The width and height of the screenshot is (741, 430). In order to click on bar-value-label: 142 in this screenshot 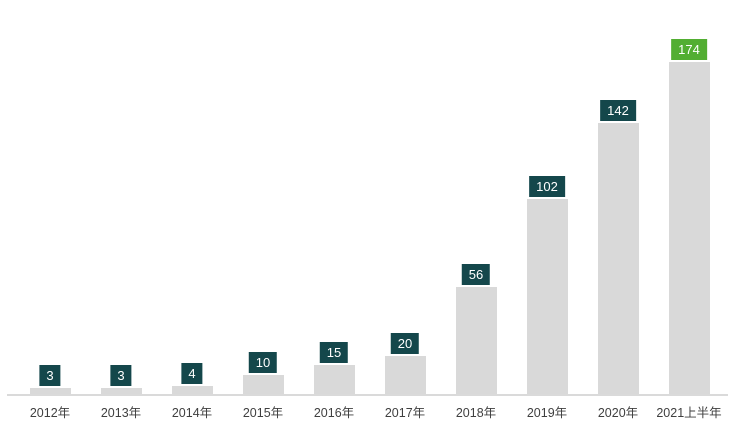, I will do `click(618, 110)`.